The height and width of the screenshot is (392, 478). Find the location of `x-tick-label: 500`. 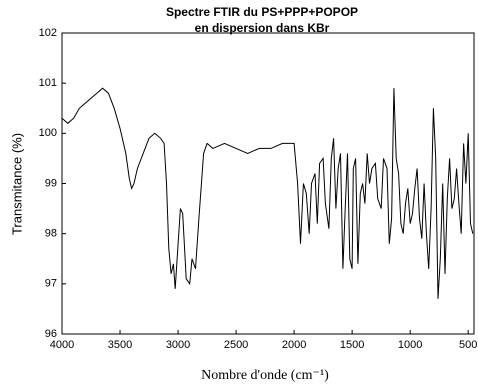

x-tick-label: 500 is located at coordinates (468, 345).